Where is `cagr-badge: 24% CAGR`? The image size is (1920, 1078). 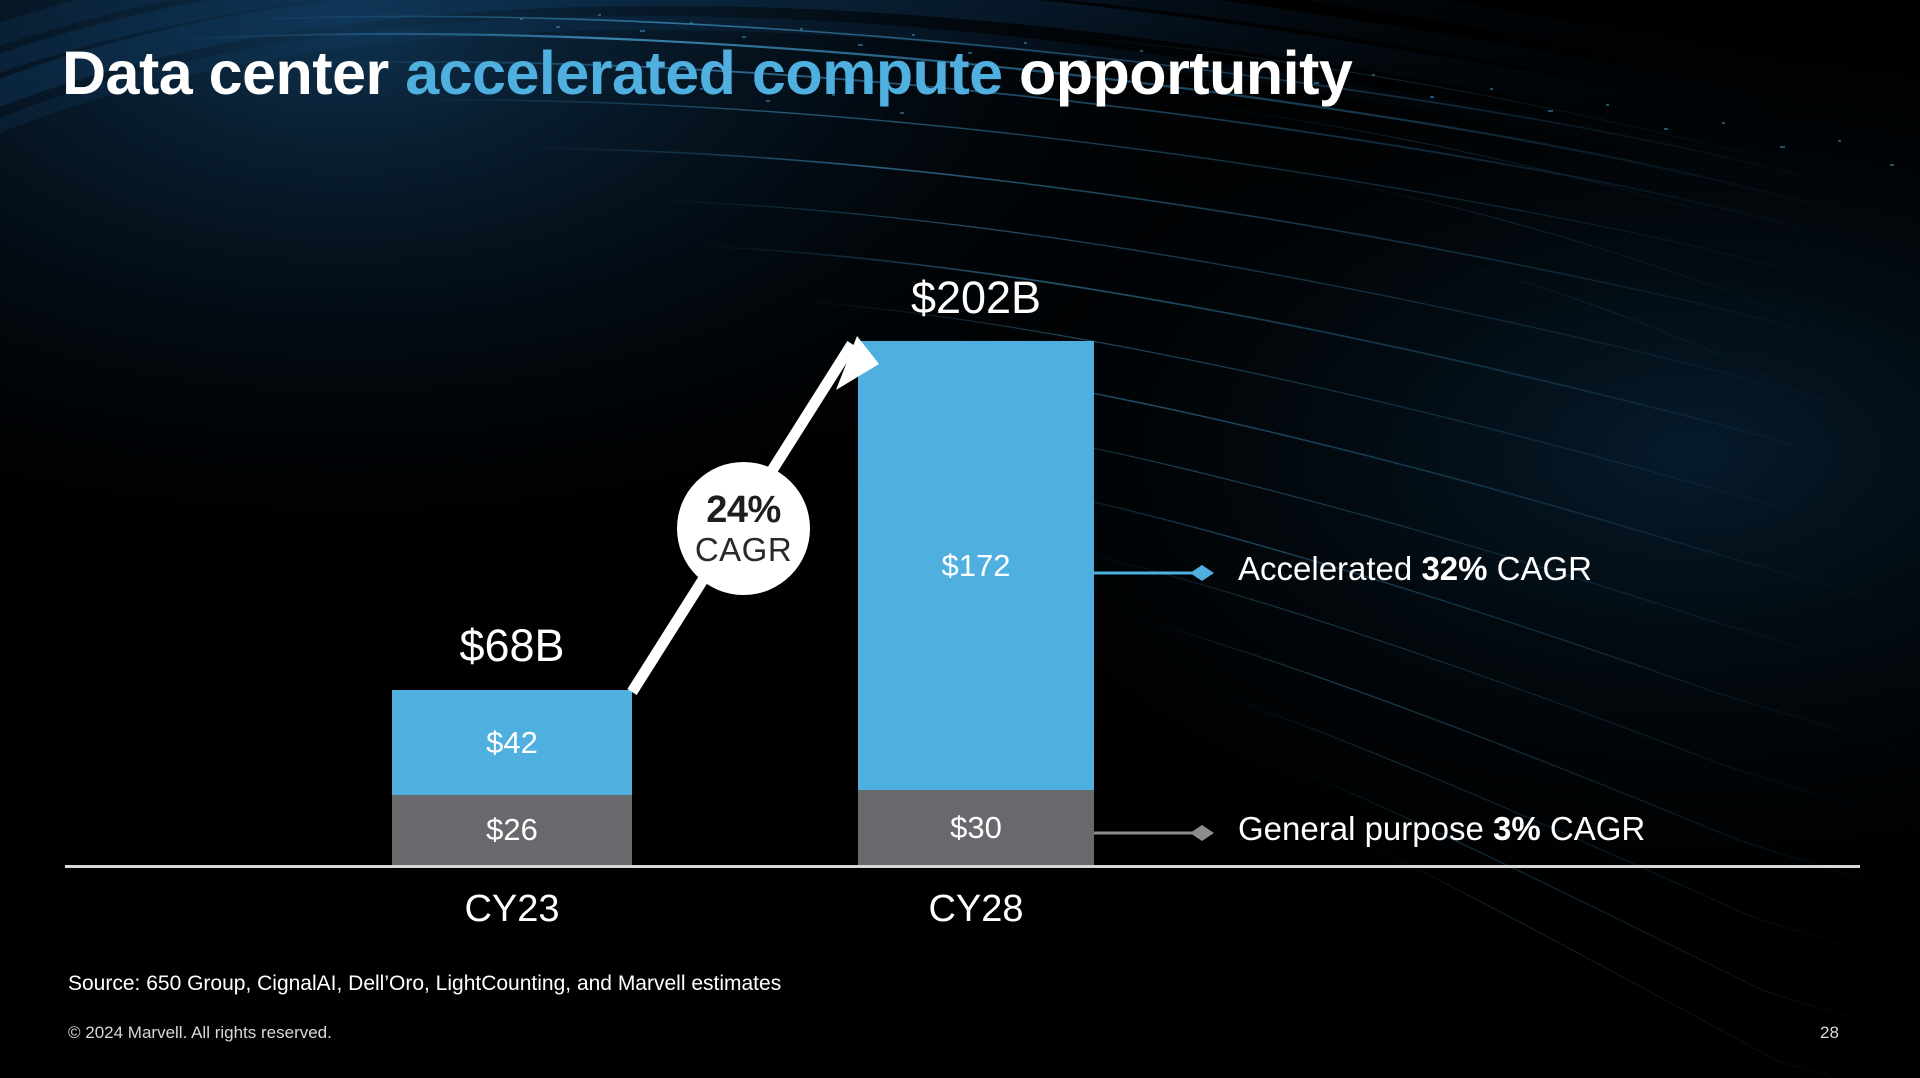 cagr-badge: 24% CAGR is located at coordinates (743, 528).